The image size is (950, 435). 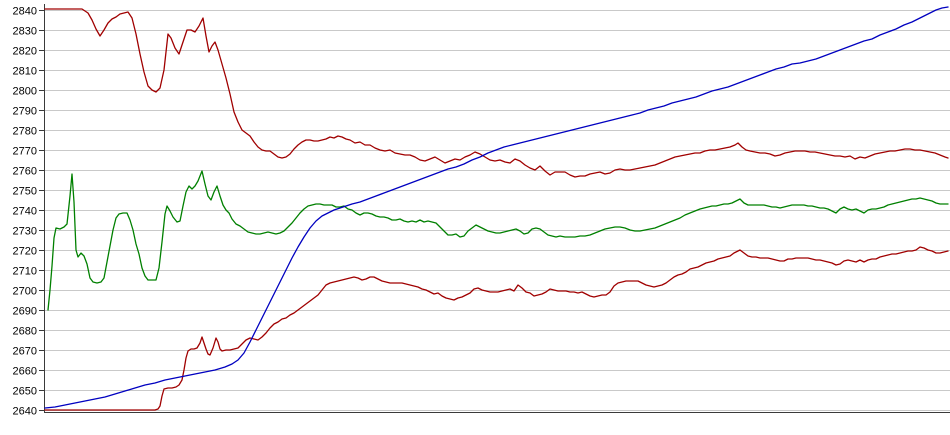 I want to click on y-tick-label: 2820, so click(x=25, y=52).